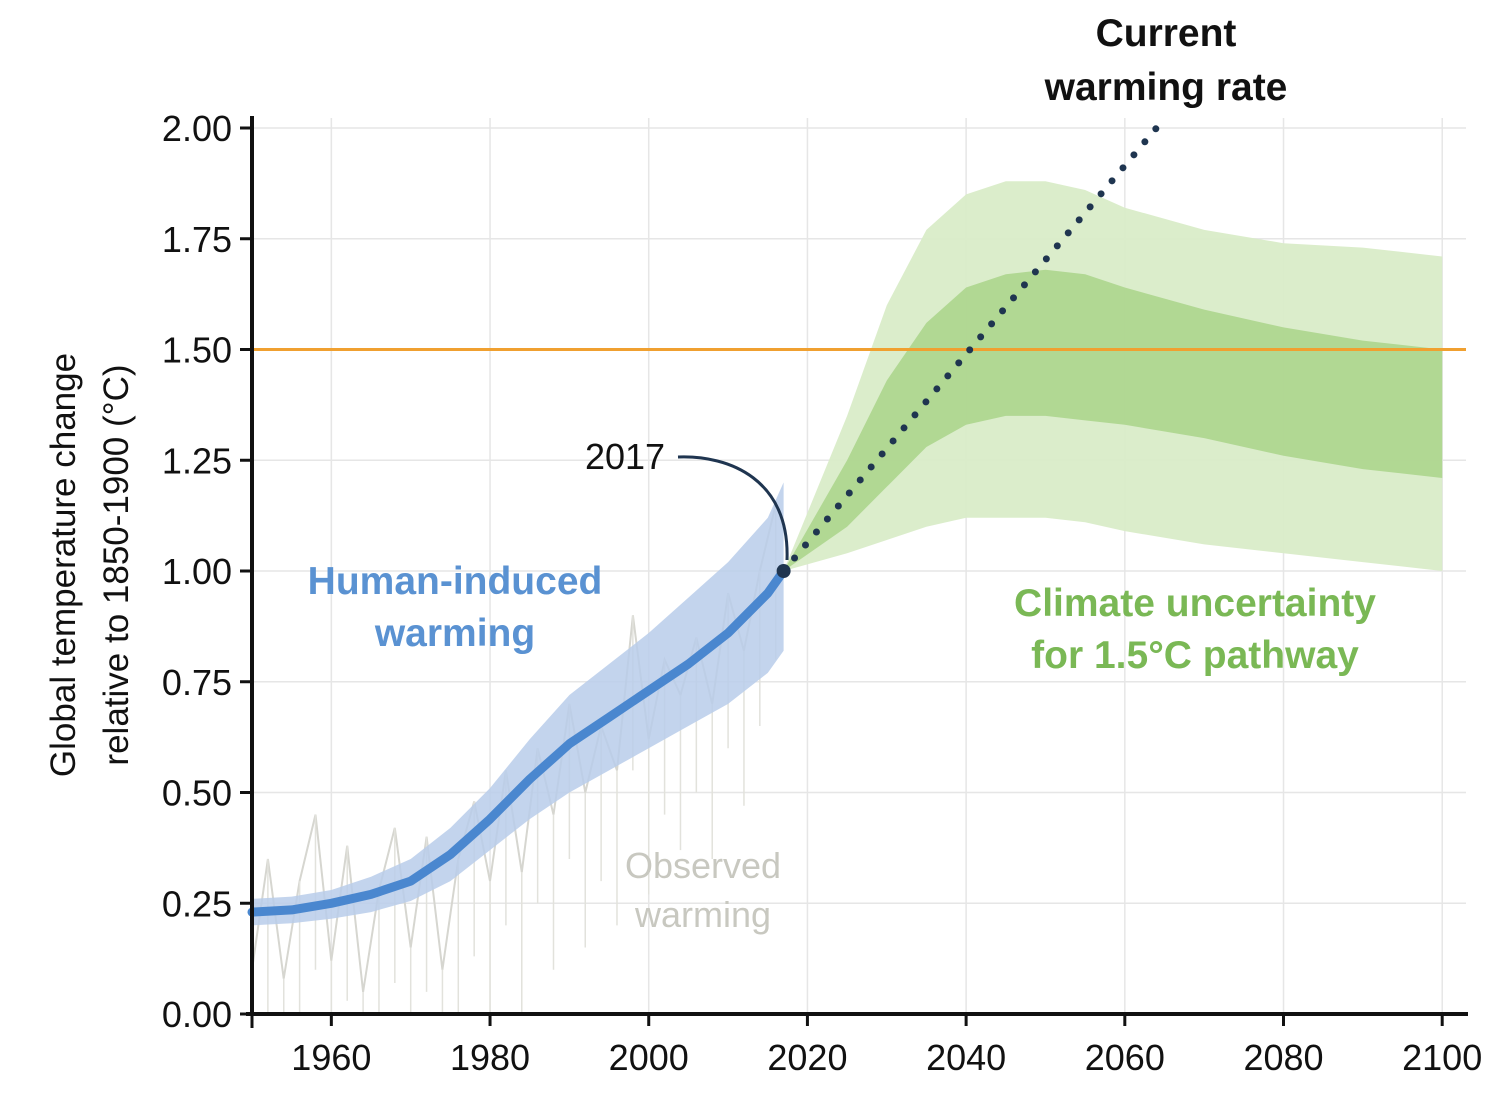  What do you see at coordinates (1166, 87) in the screenshot?
I see `current-rate-label-line-2: warming rate` at bounding box center [1166, 87].